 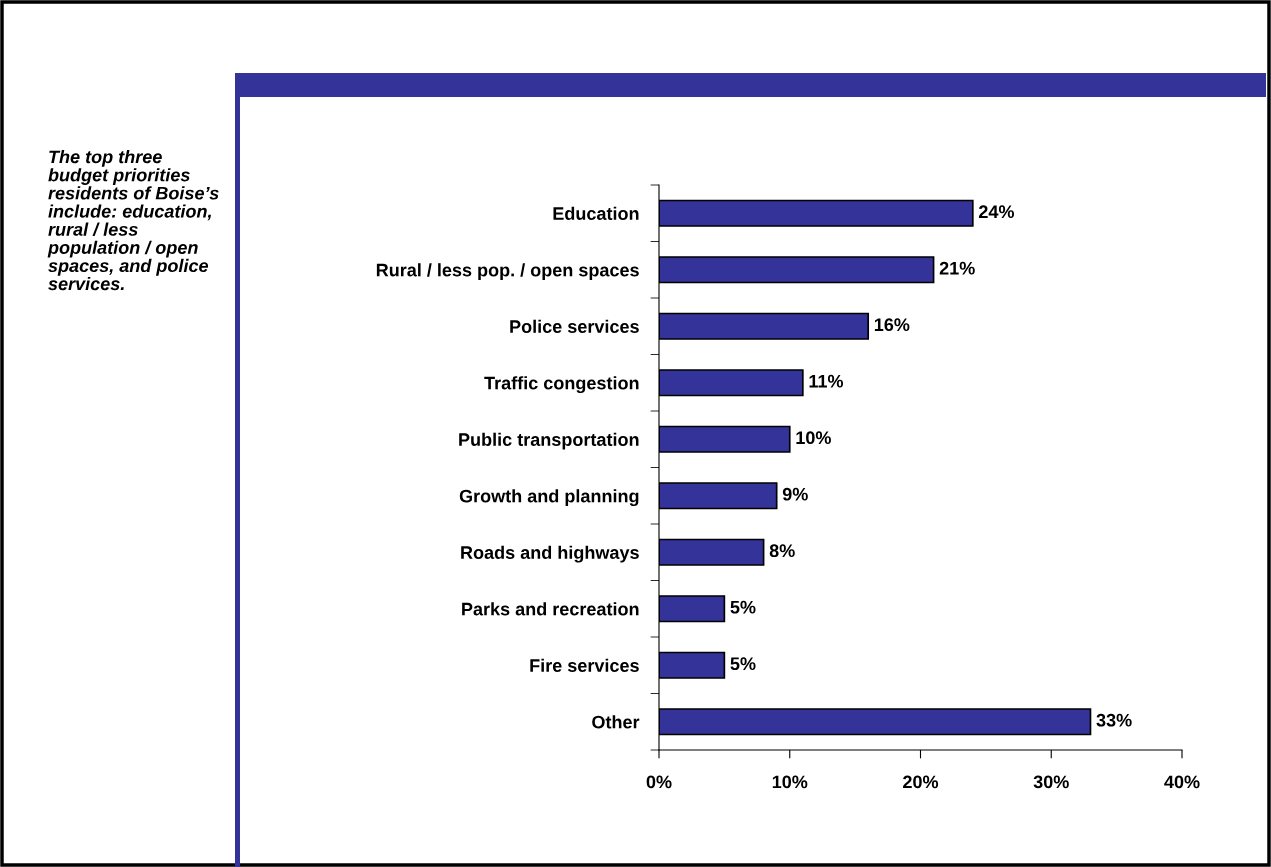 What do you see at coordinates (826, 381) in the screenshot?
I see `data-label: 11%` at bounding box center [826, 381].